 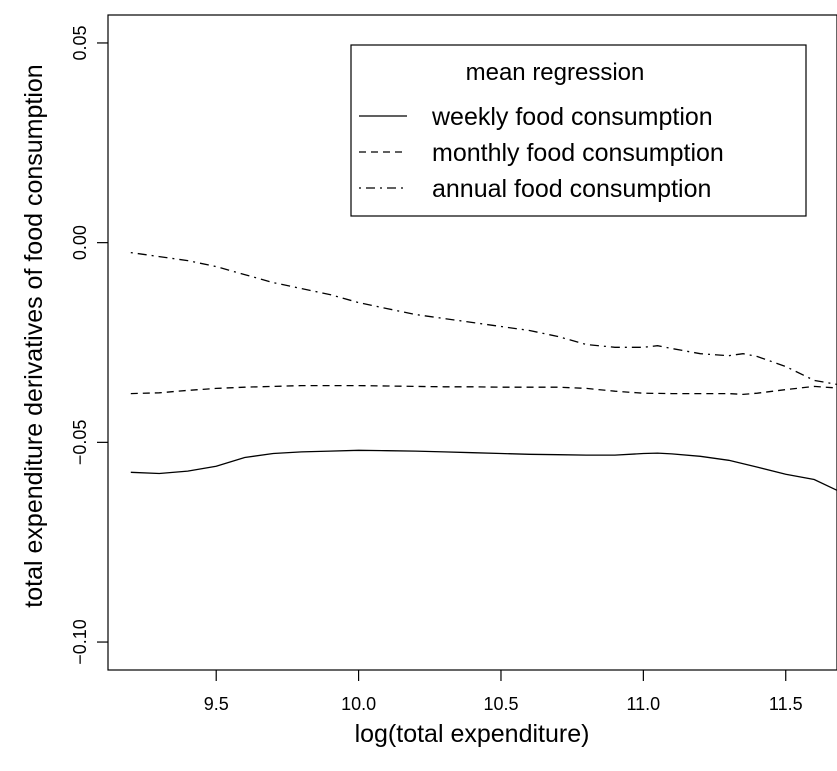 What do you see at coordinates (572, 117) in the screenshot?
I see `legend-label-1: weekly food consumption` at bounding box center [572, 117].